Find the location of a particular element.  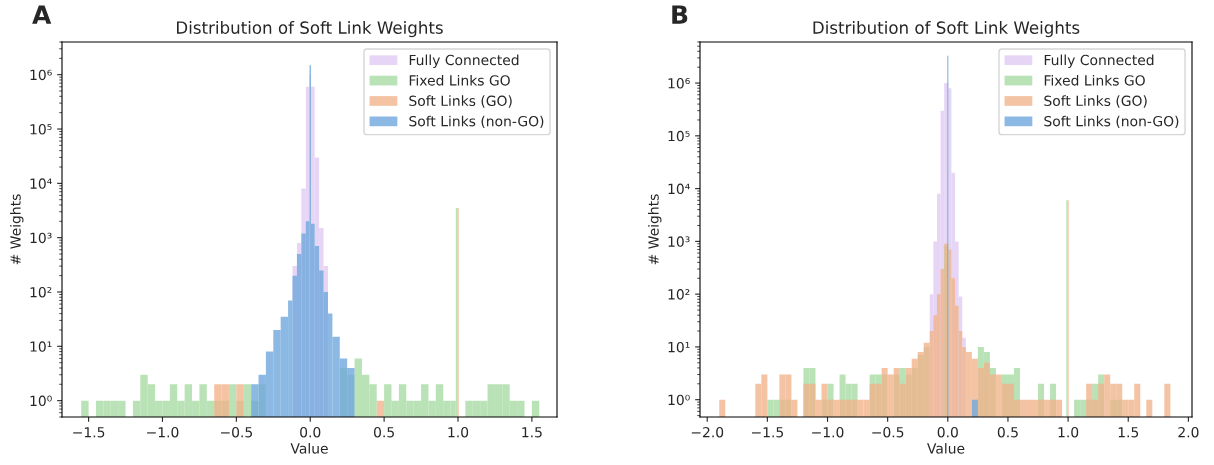

text: A is located at coordinates (42, 14).